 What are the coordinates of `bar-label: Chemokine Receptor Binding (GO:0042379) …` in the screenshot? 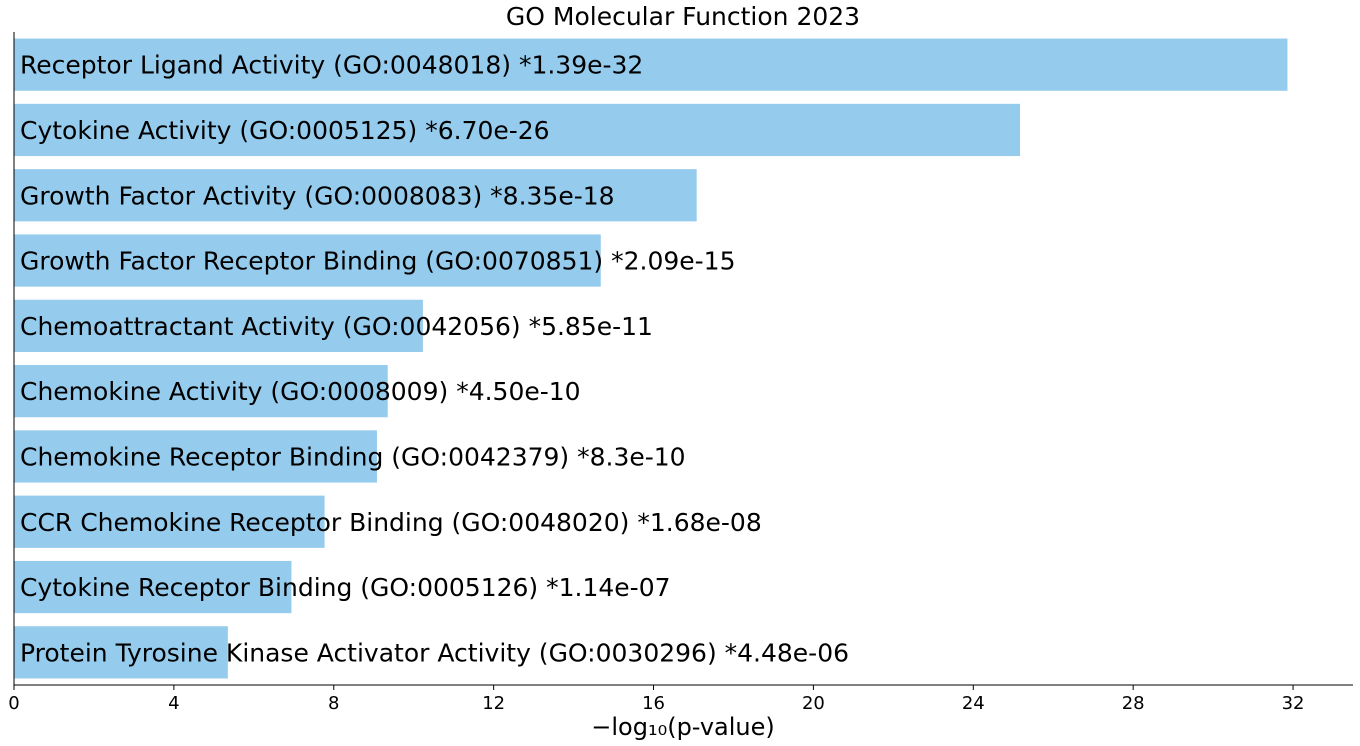 It's located at (353, 456).